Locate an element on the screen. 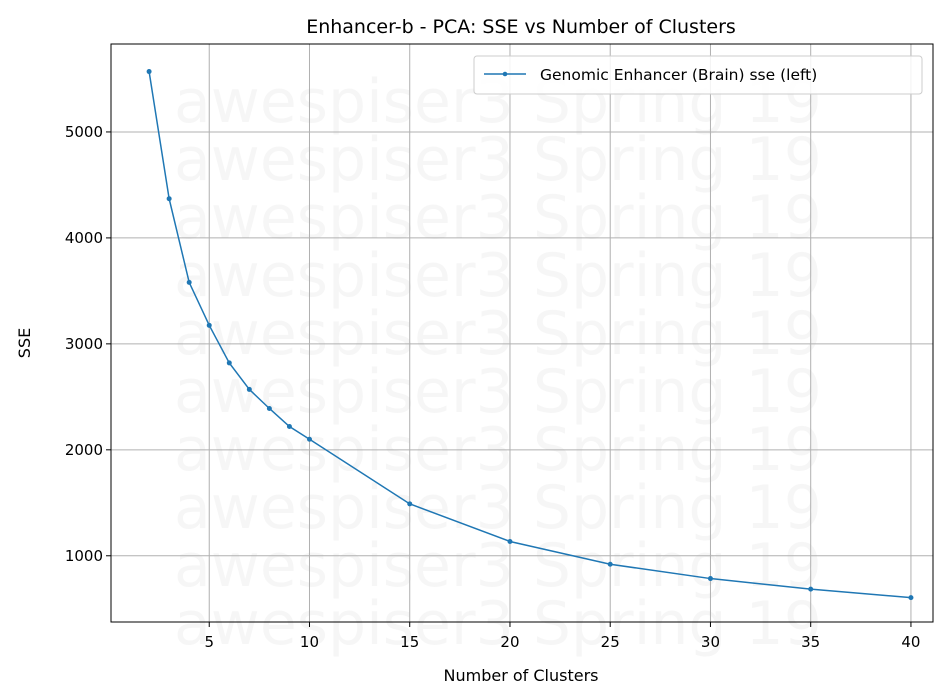 This screenshot has height=700, width=951. y-axis-label: SSE is located at coordinates (24, 343).